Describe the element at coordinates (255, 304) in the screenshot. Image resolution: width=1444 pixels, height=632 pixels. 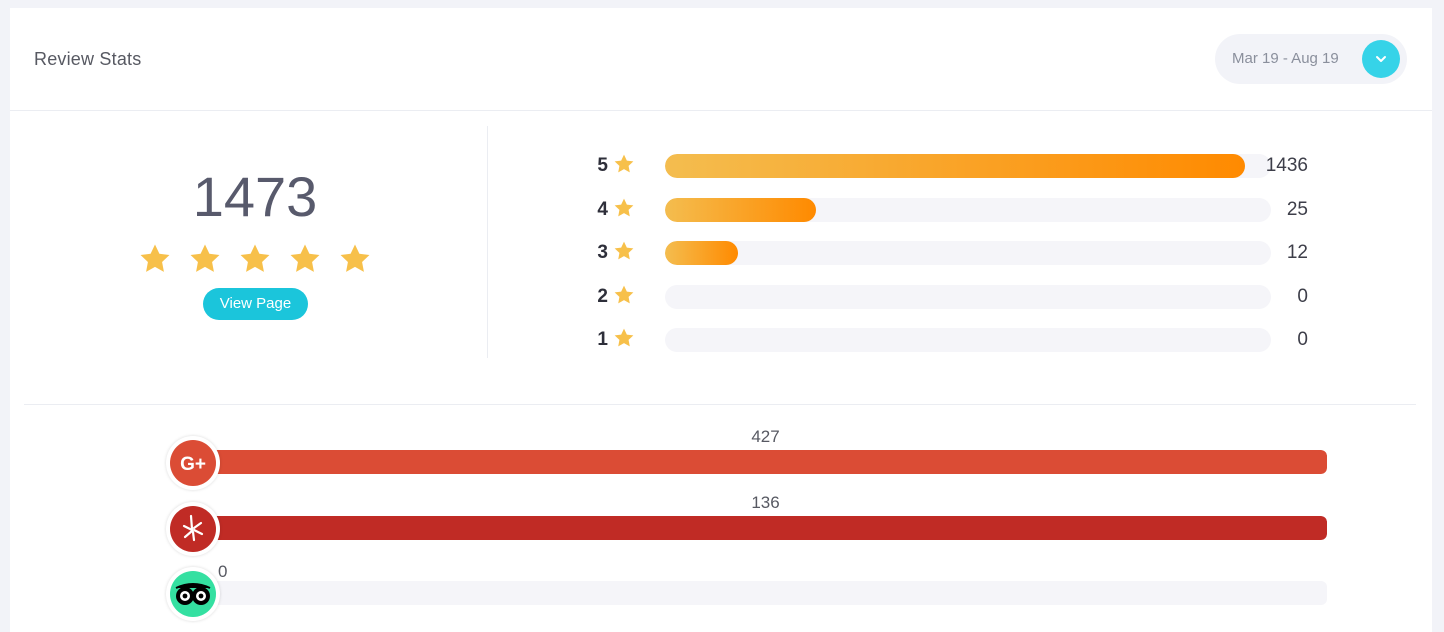
I see `view-page-button: View Page` at that location.